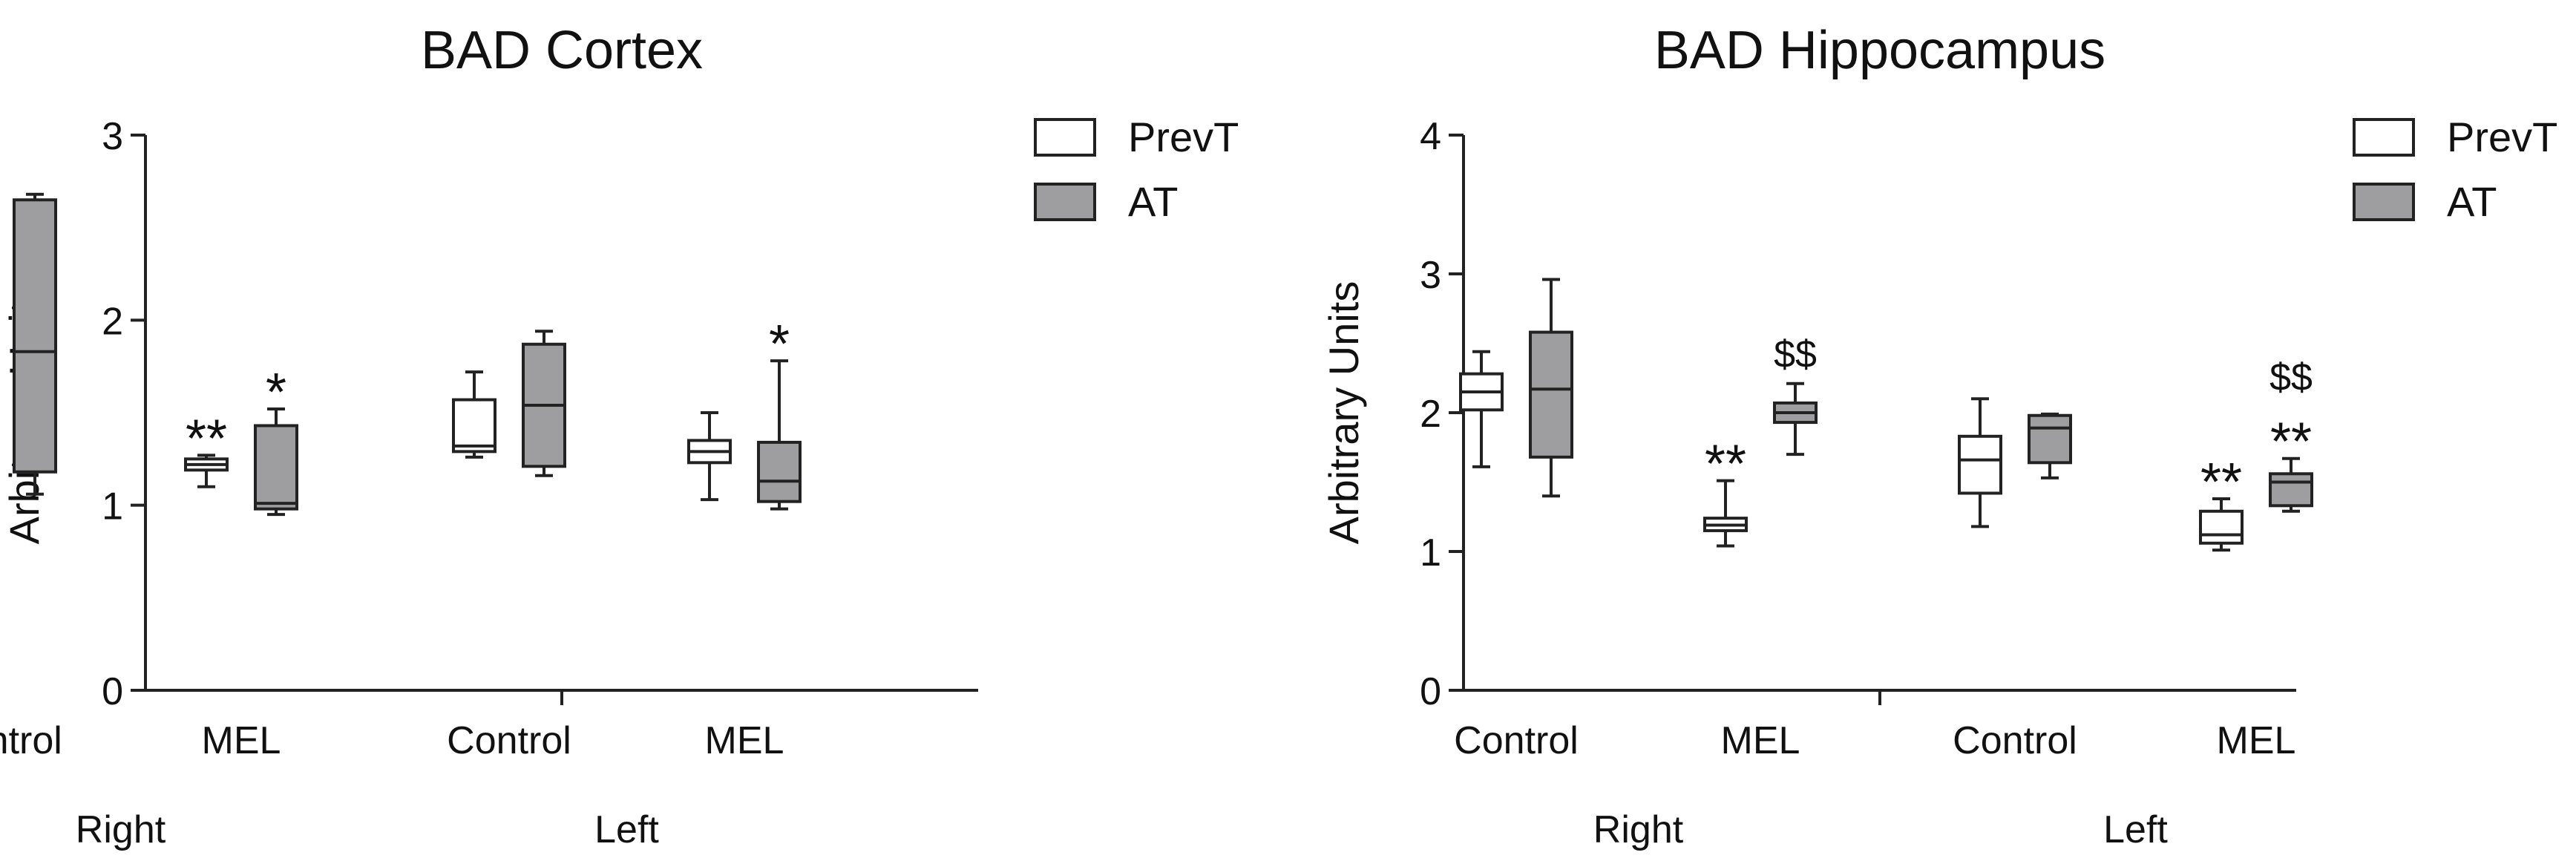 The image size is (2576, 861). I want to click on box-at-7: *, so click(779, 413).